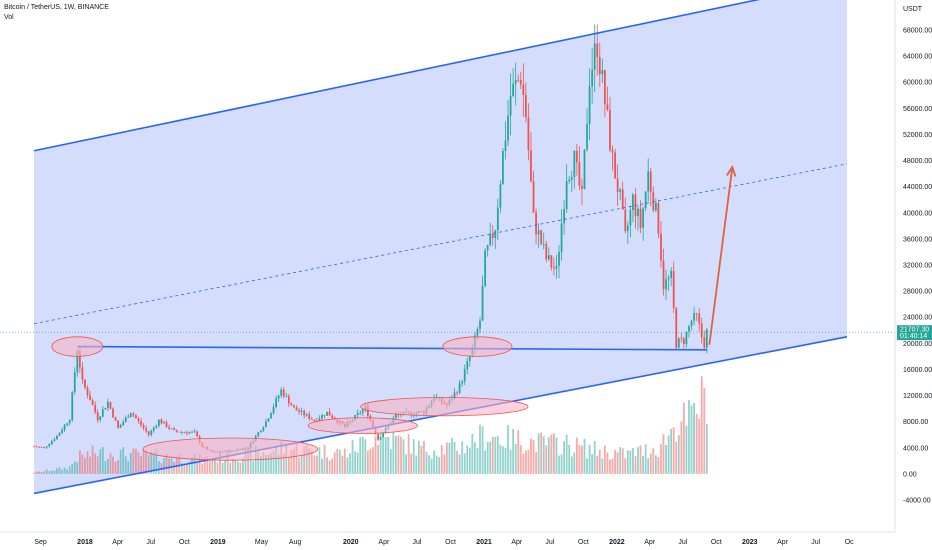 This screenshot has height=550, width=932. What do you see at coordinates (917, 292) in the screenshot?
I see `price-tick-label: 28000.00` at bounding box center [917, 292].